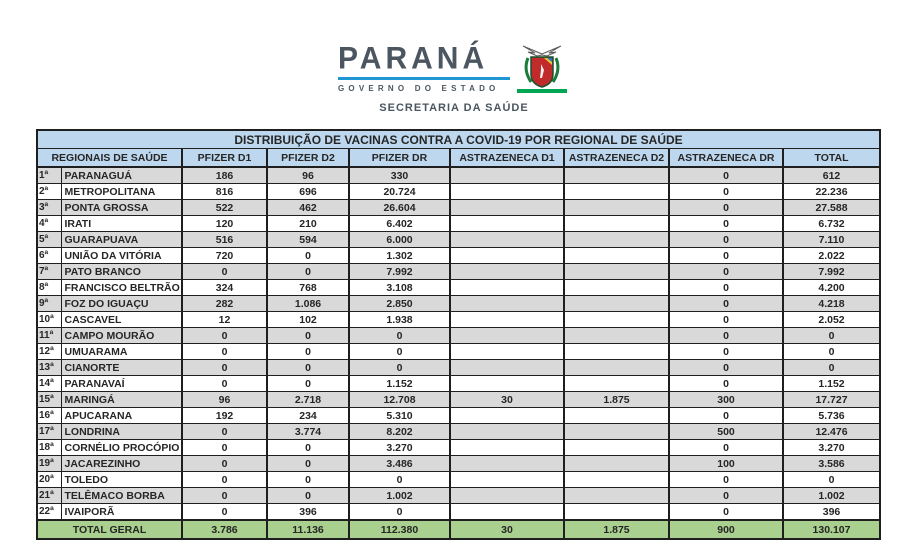 The width and height of the screenshot is (915, 555). What do you see at coordinates (399, 191) in the screenshot?
I see `cell-pfizer-dr: 20.724` at bounding box center [399, 191].